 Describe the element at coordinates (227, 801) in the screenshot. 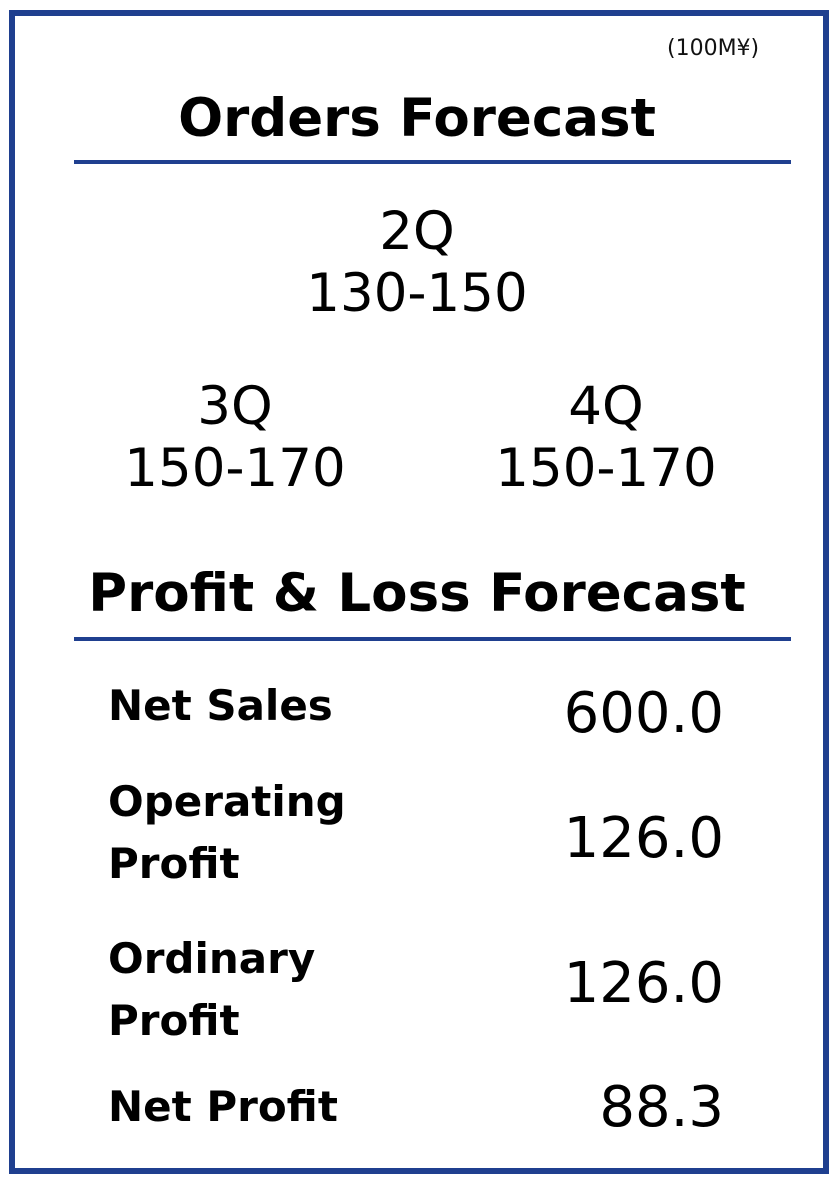

I see `operating-profit-label-line-1: Operating` at that location.